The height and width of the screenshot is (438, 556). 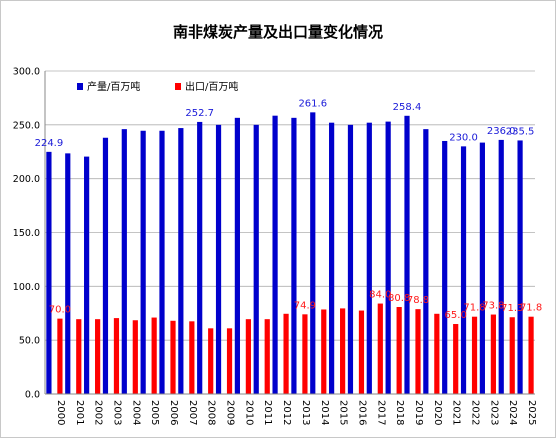 I want to click on x-tick-label: 2003, so click(x=116, y=412).